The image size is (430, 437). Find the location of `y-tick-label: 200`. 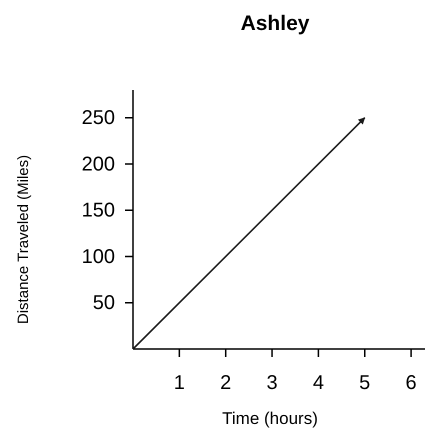

y-tick-label: 200 is located at coordinates (98, 164).